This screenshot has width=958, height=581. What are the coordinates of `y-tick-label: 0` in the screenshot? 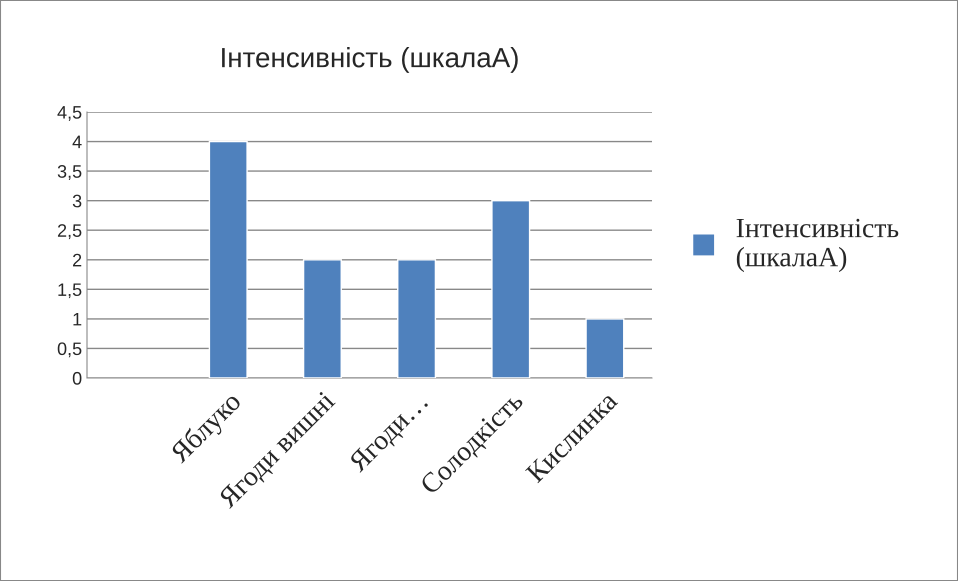 It's located at (77, 378).